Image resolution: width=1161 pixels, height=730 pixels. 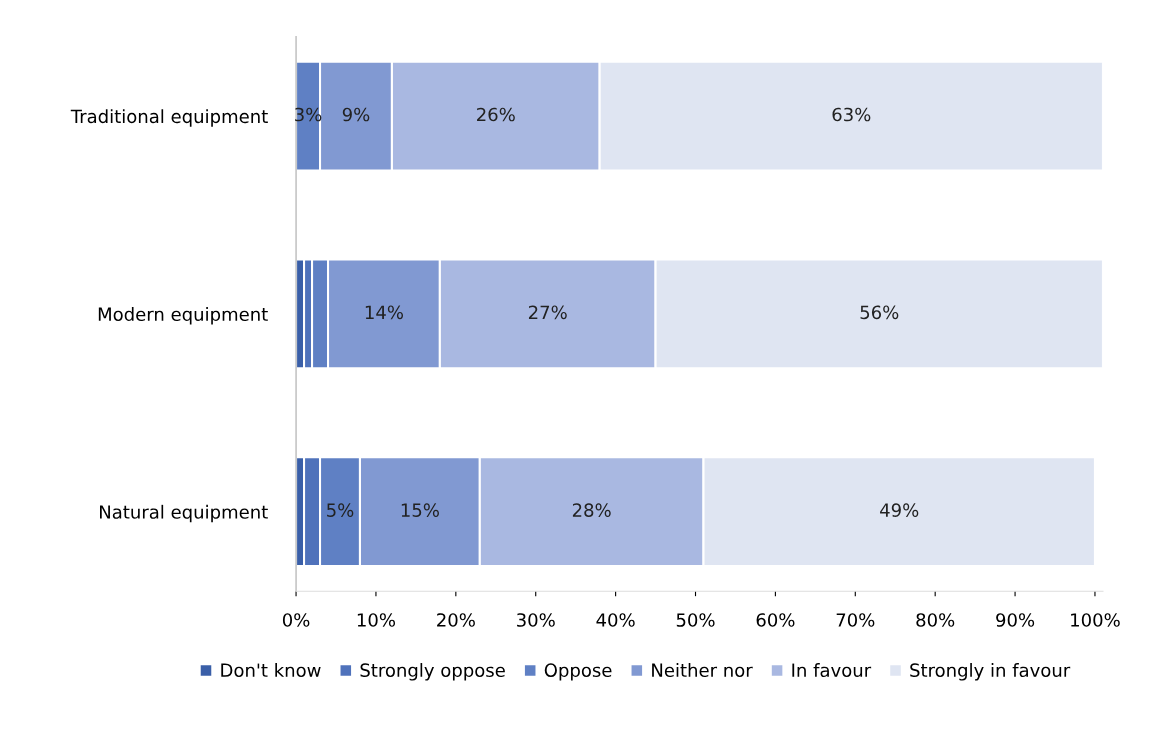 What do you see at coordinates (990, 672) in the screenshot?
I see `legend-label: Strongly in favour` at bounding box center [990, 672].